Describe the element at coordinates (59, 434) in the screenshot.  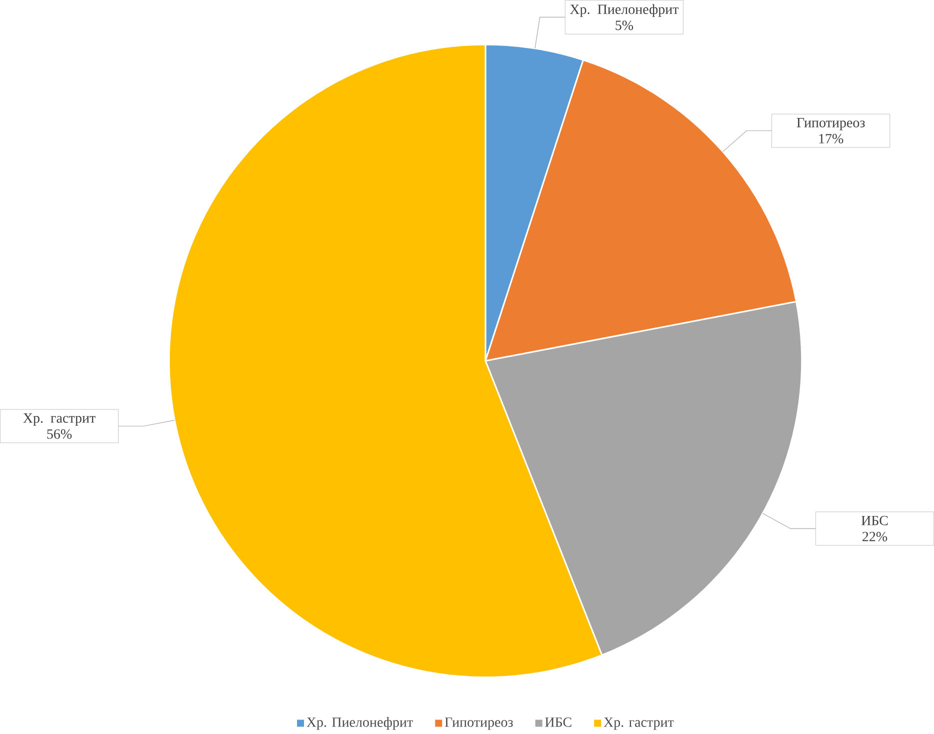
I see `data-label: 56%` at that location.